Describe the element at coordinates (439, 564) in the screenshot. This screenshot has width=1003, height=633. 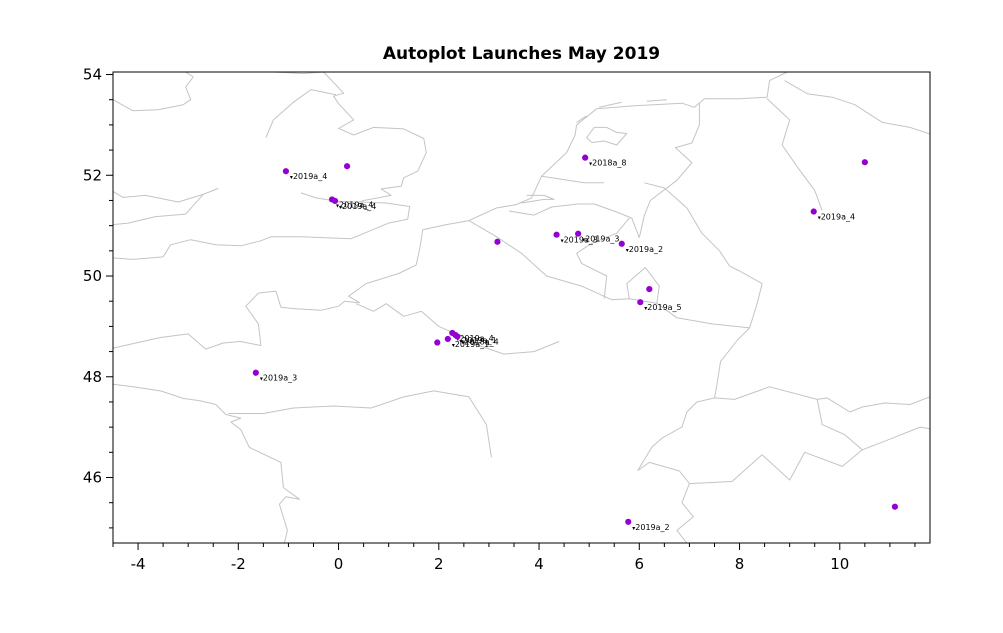
I see `x-tick-label: 2` at that location.